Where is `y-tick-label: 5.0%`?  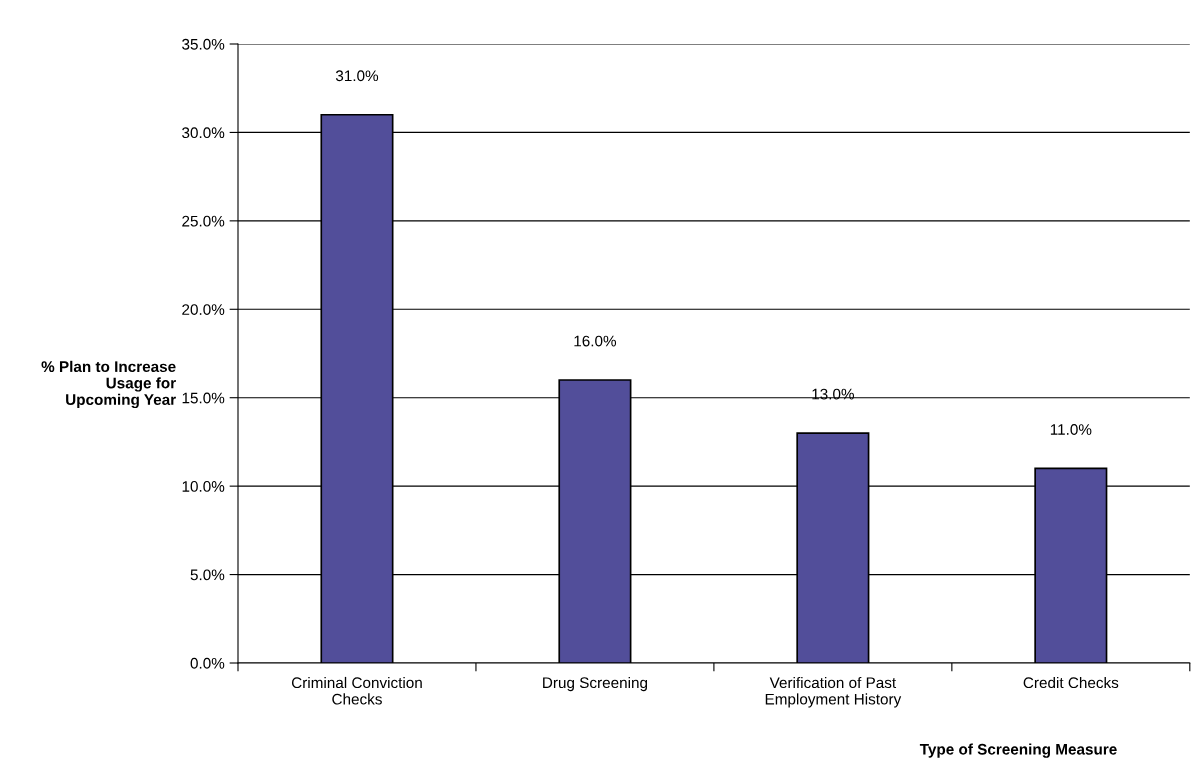 y-tick-label: 5.0% is located at coordinates (207, 575).